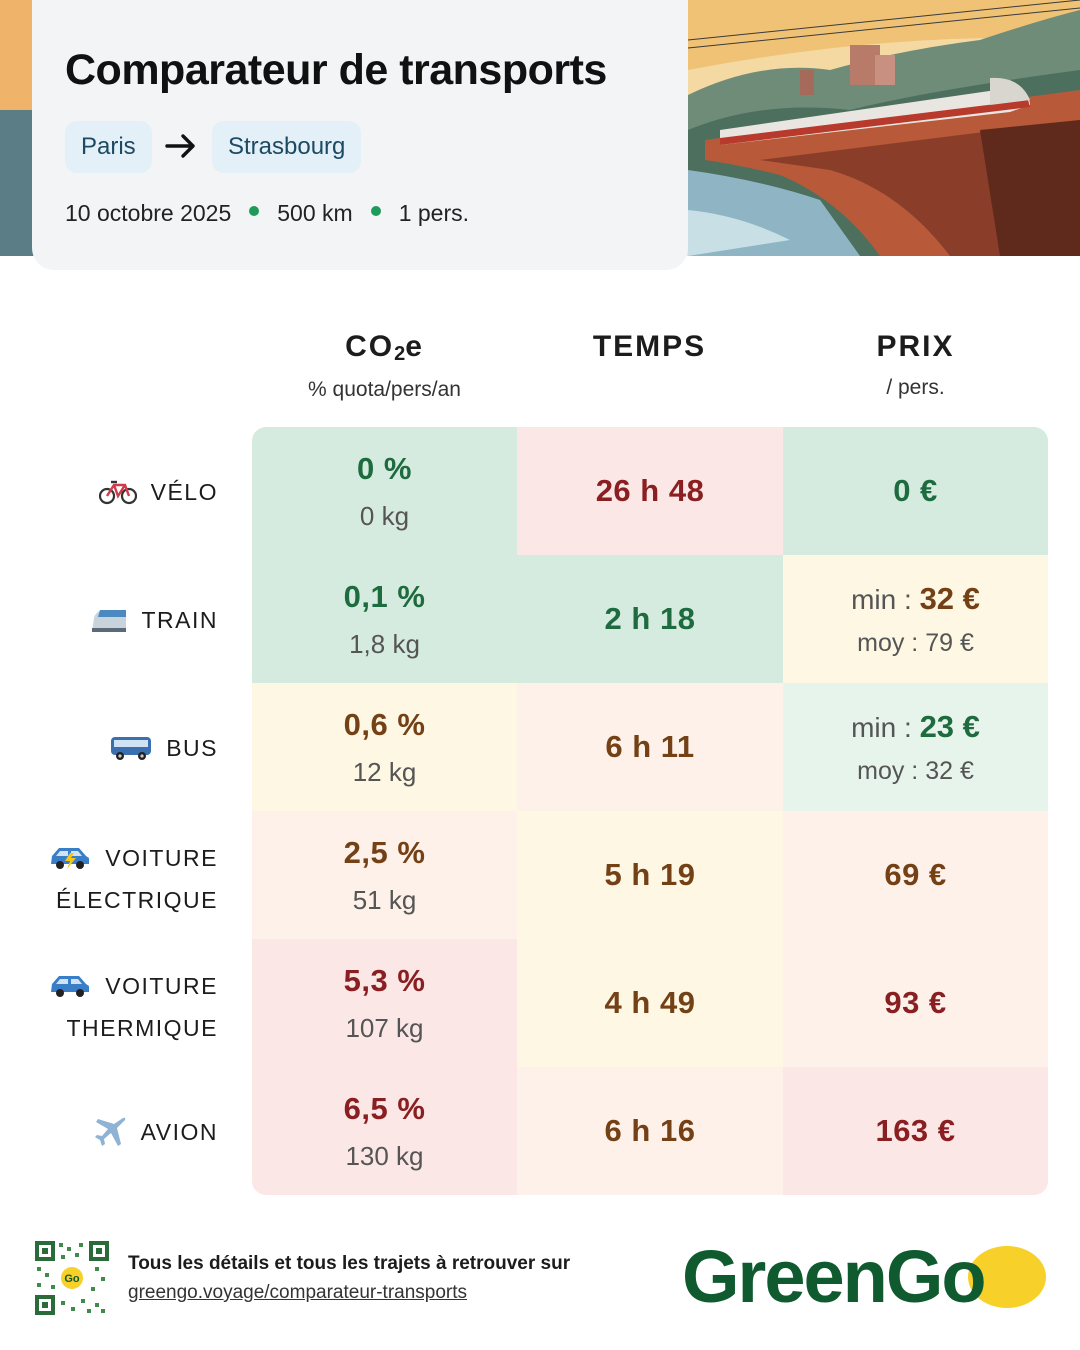 This screenshot has width=1080, height=1350. I want to click on column-header-time: TEMPS, so click(649, 347).